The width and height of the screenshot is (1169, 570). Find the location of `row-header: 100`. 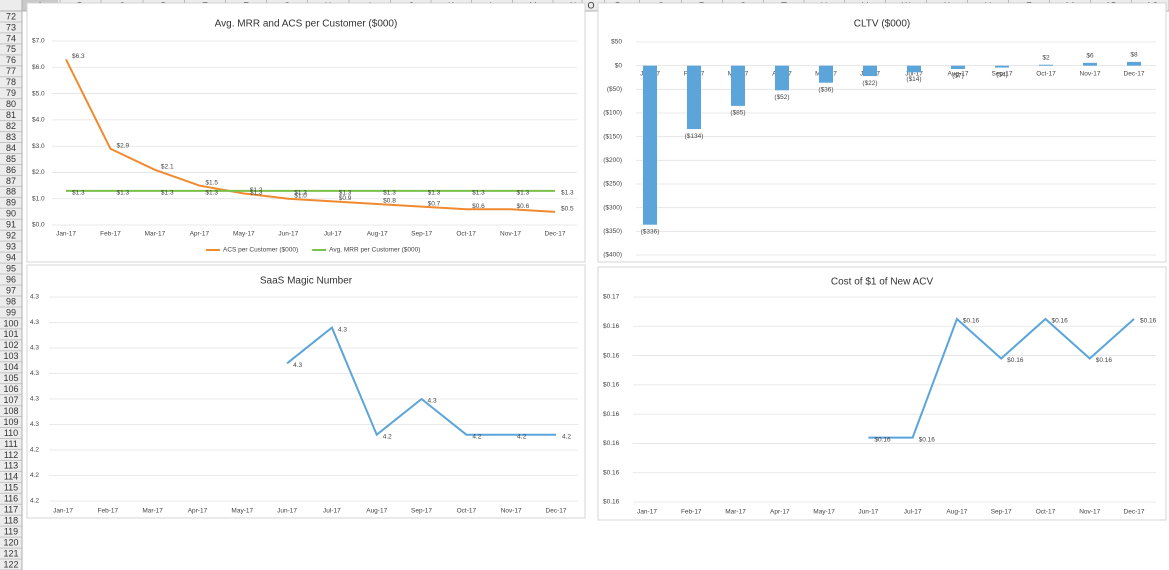

row-header: 100 is located at coordinates (10, 323).